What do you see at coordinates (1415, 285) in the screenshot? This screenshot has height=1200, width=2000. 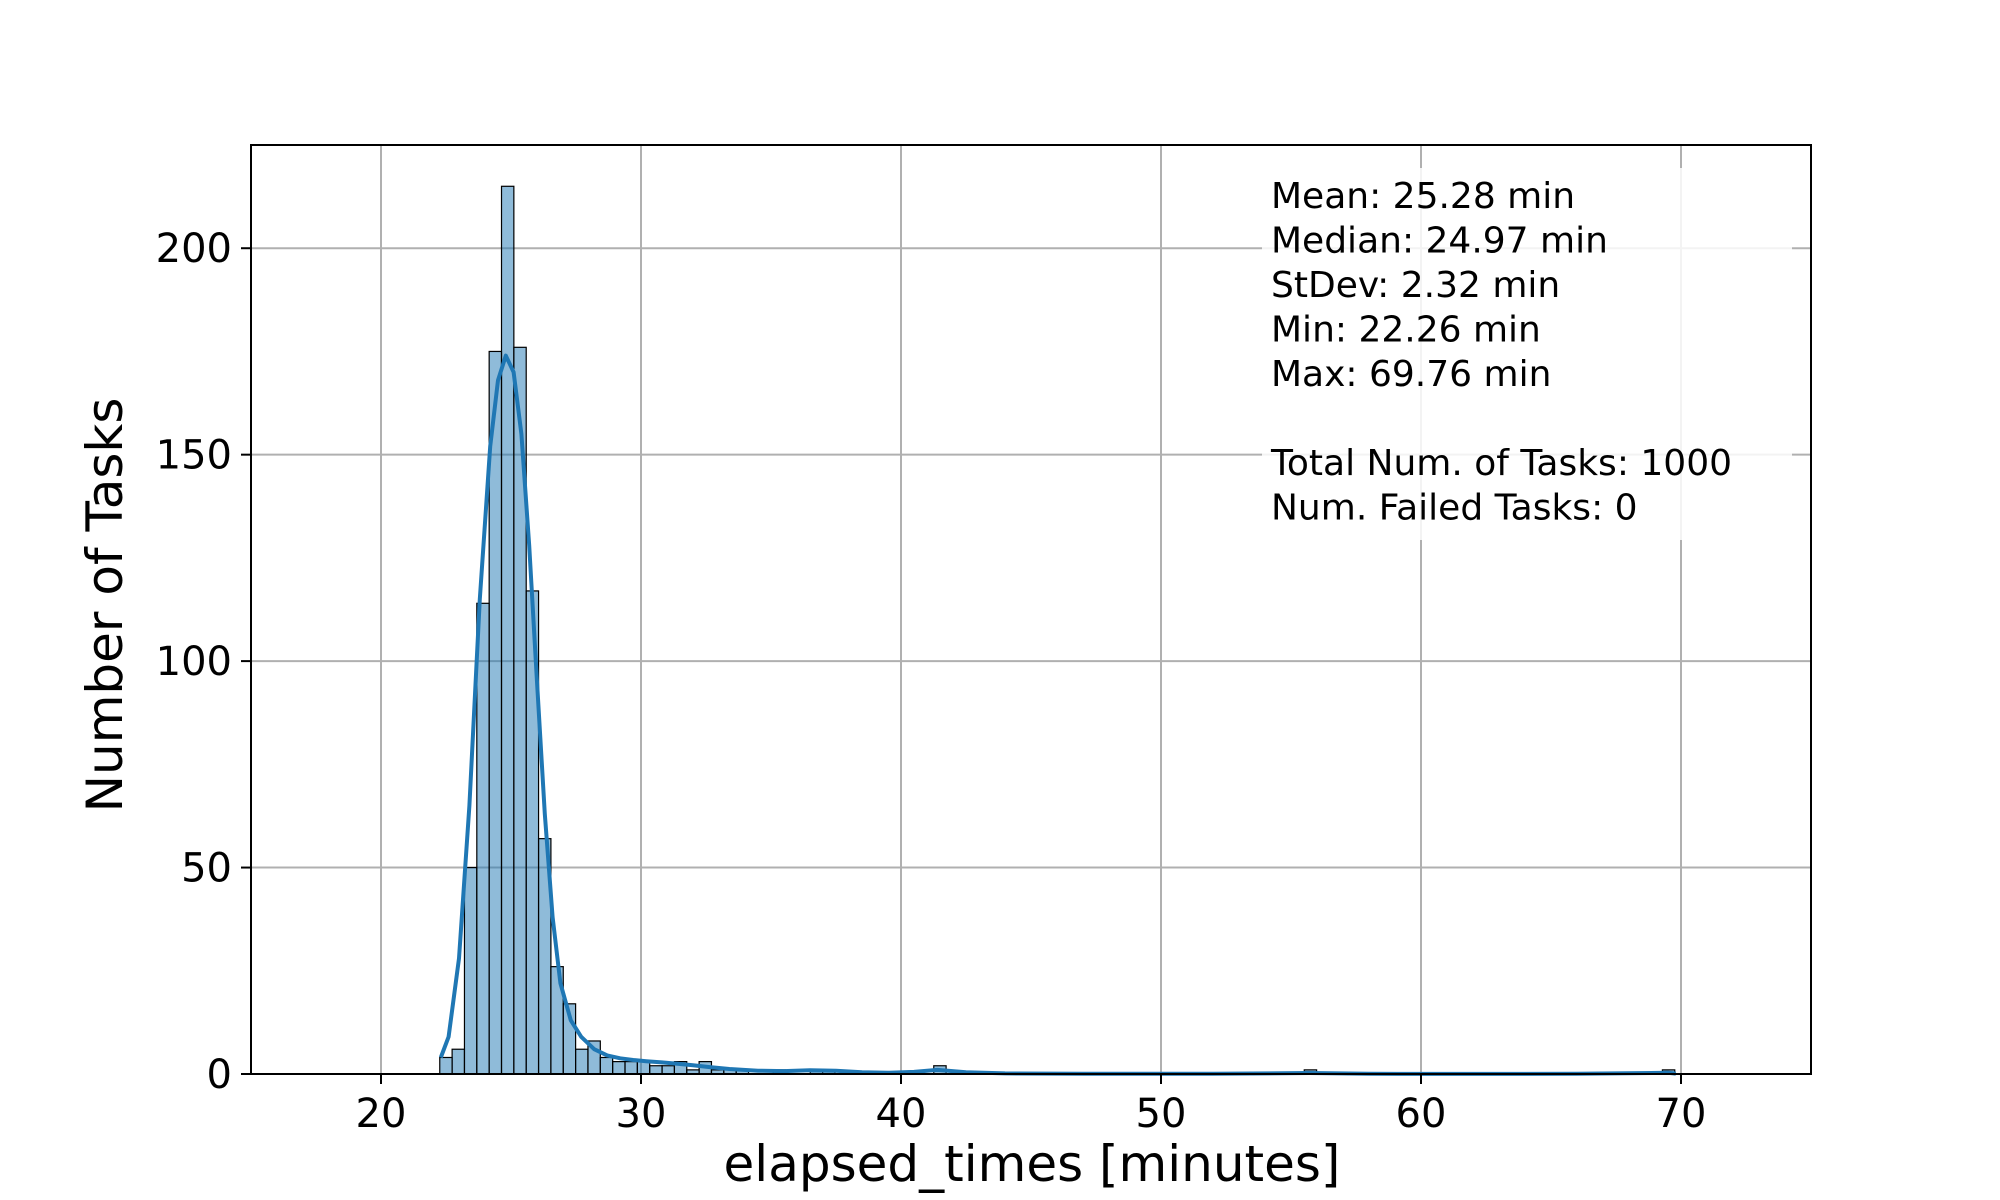 I see `stats-line: StDev: 2.32 min` at bounding box center [1415, 285].